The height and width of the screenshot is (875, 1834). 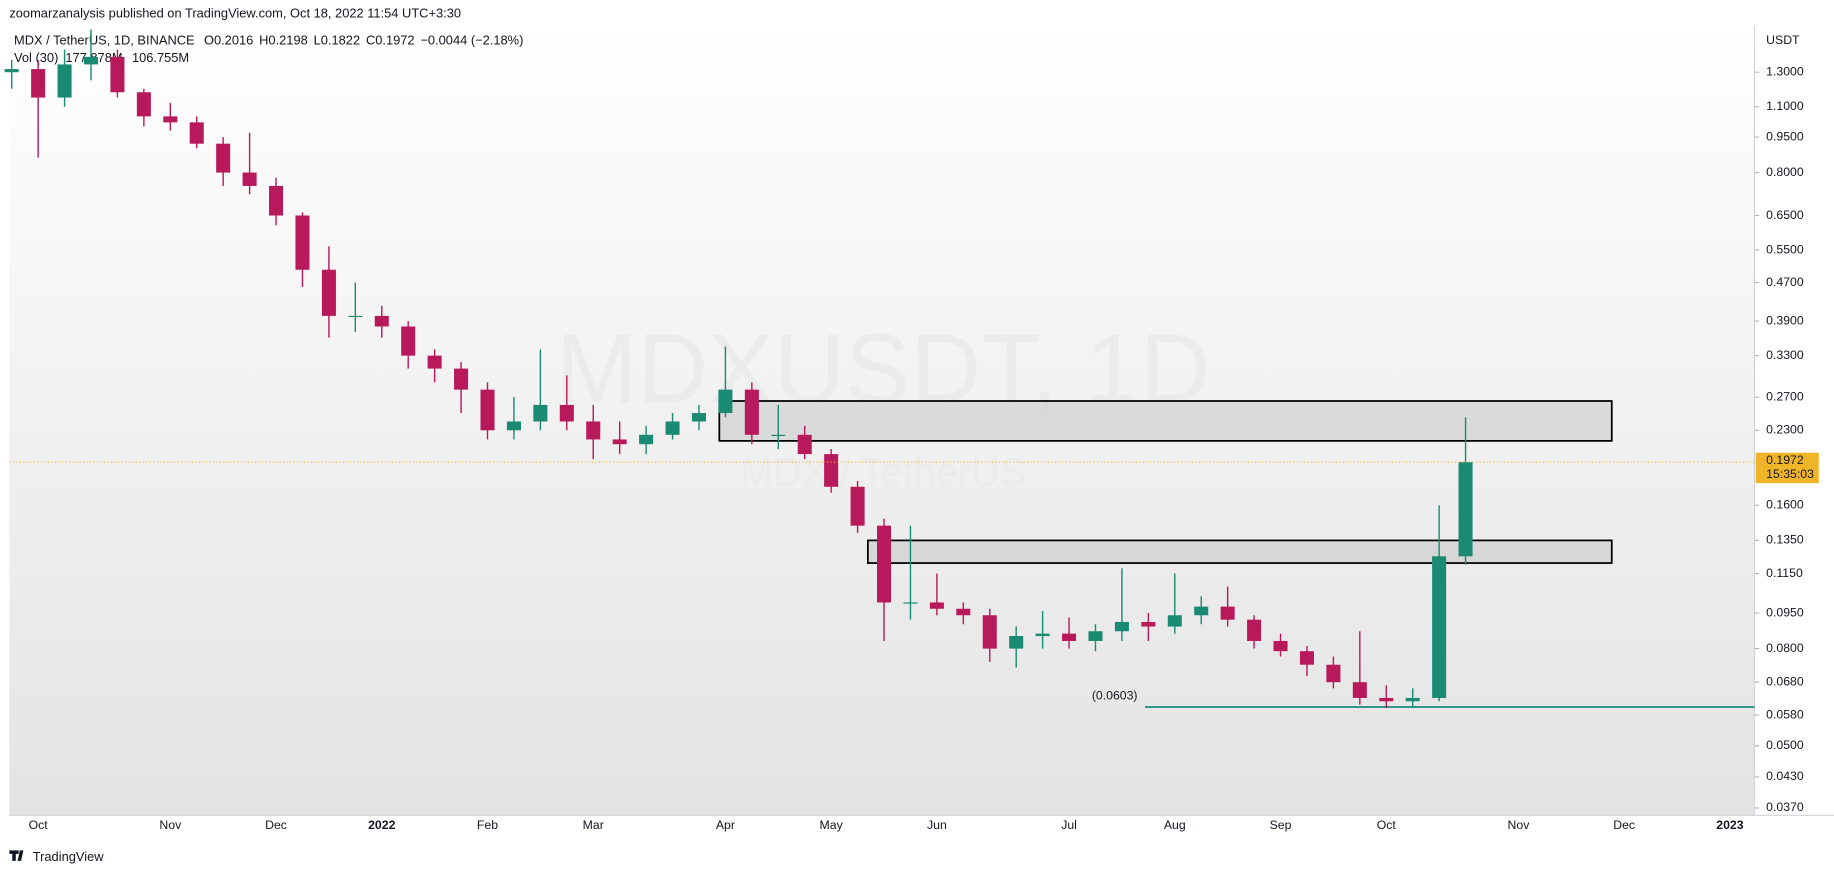 What do you see at coordinates (1790, 474) in the screenshot?
I see `countdown: 15:35:03` at bounding box center [1790, 474].